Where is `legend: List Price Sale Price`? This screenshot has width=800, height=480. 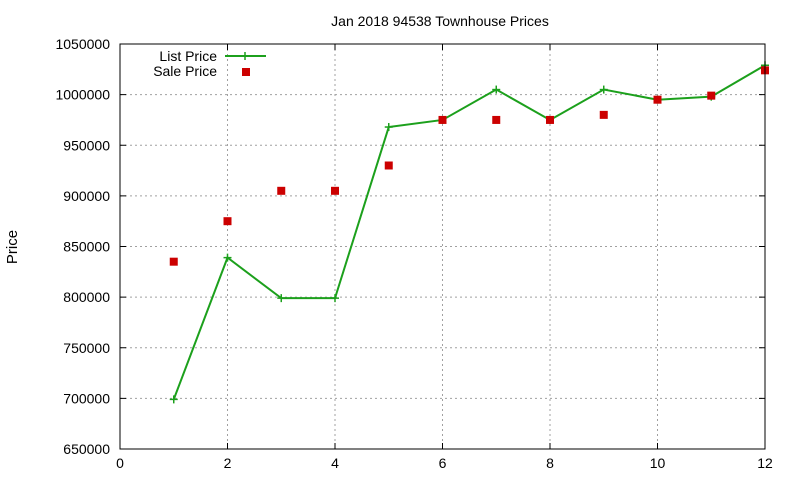
legend: List Price Sale Price is located at coordinates (209, 63).